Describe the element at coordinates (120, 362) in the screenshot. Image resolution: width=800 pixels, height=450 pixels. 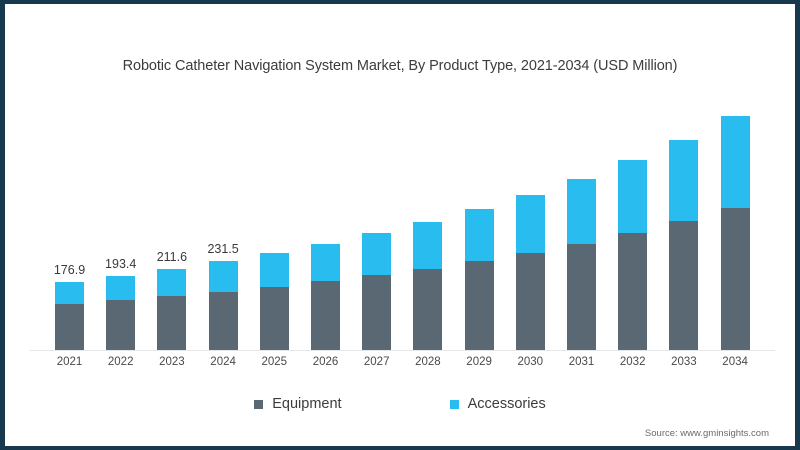
I see `x-tick-2022: 2022` at that location.